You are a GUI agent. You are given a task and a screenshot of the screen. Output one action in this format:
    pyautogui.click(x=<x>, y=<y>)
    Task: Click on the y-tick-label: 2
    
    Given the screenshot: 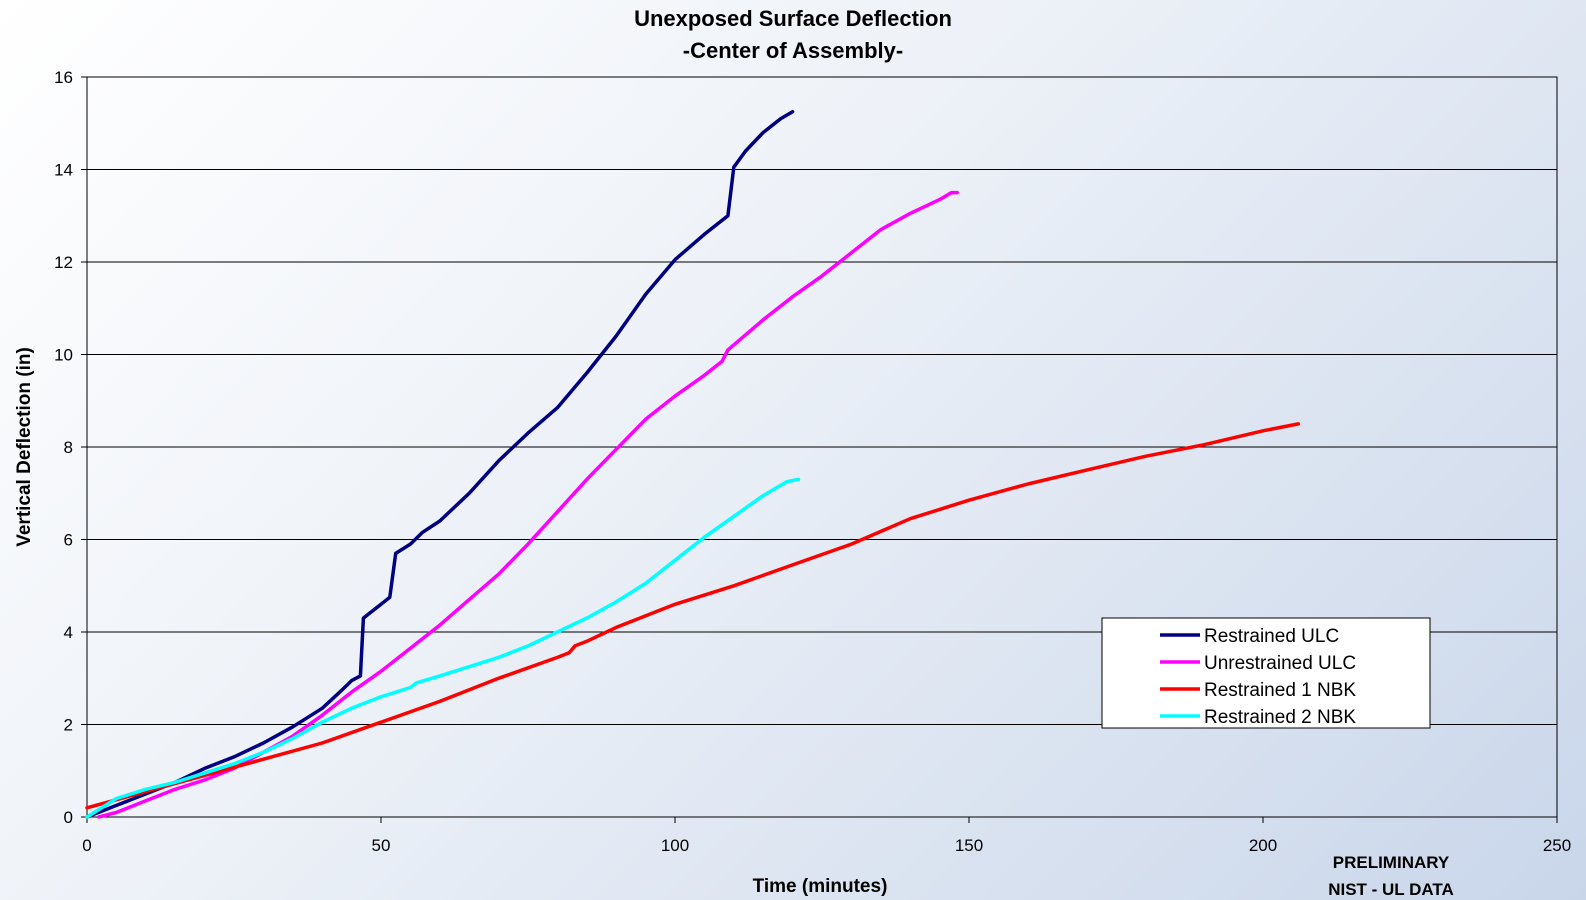 What is the action you would take?
    pyautogui.click(x=68, y=725)
    